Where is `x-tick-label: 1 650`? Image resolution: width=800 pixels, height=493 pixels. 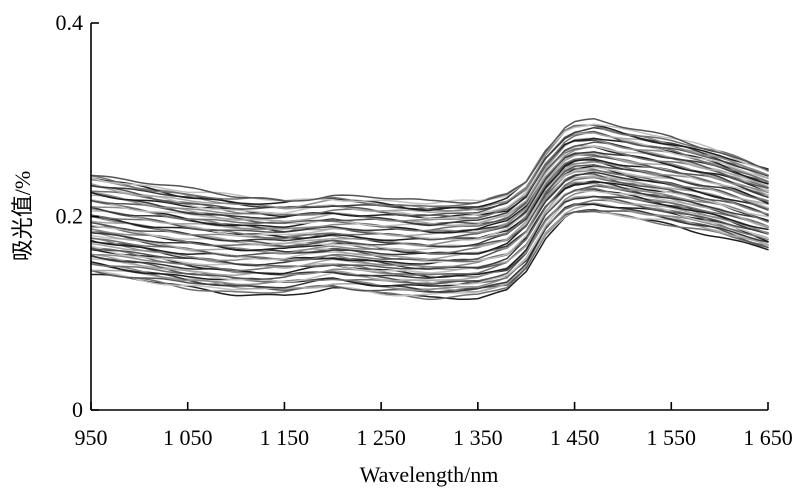 x-tick-label: 1 650 is located at coordinates (768, 437).